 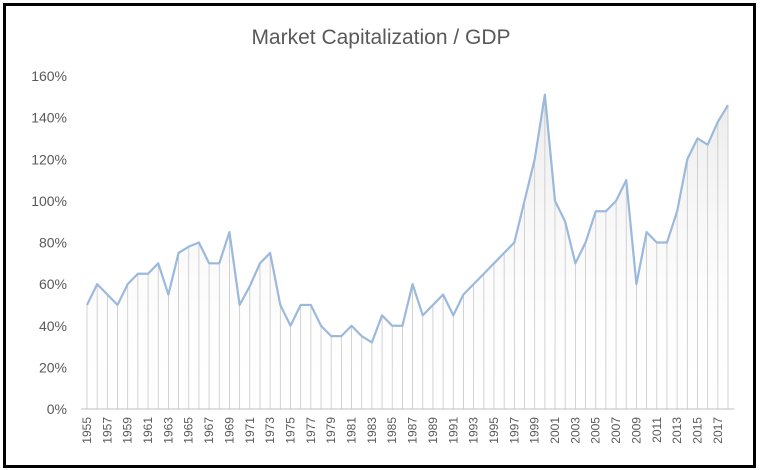 I want to click on x-tick-label: 2001, so click(x=555, y=430).